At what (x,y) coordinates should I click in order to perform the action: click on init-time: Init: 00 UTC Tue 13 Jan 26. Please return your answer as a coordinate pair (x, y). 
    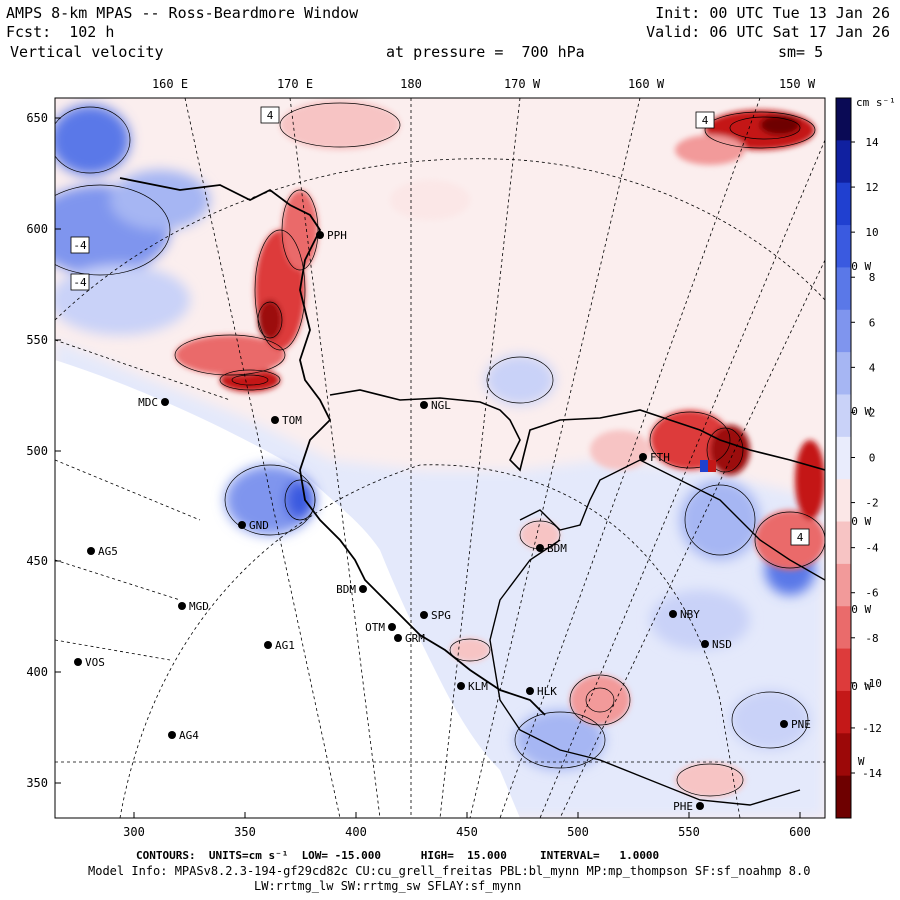
    Looking at the image, I should click on (772, 13).